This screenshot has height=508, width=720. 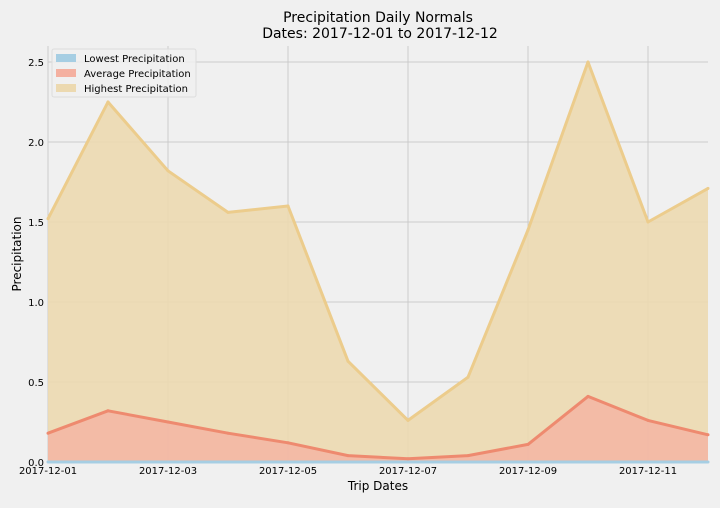 I want to click on y-tick-label-2: 1.0, so click(x=36, y=303).